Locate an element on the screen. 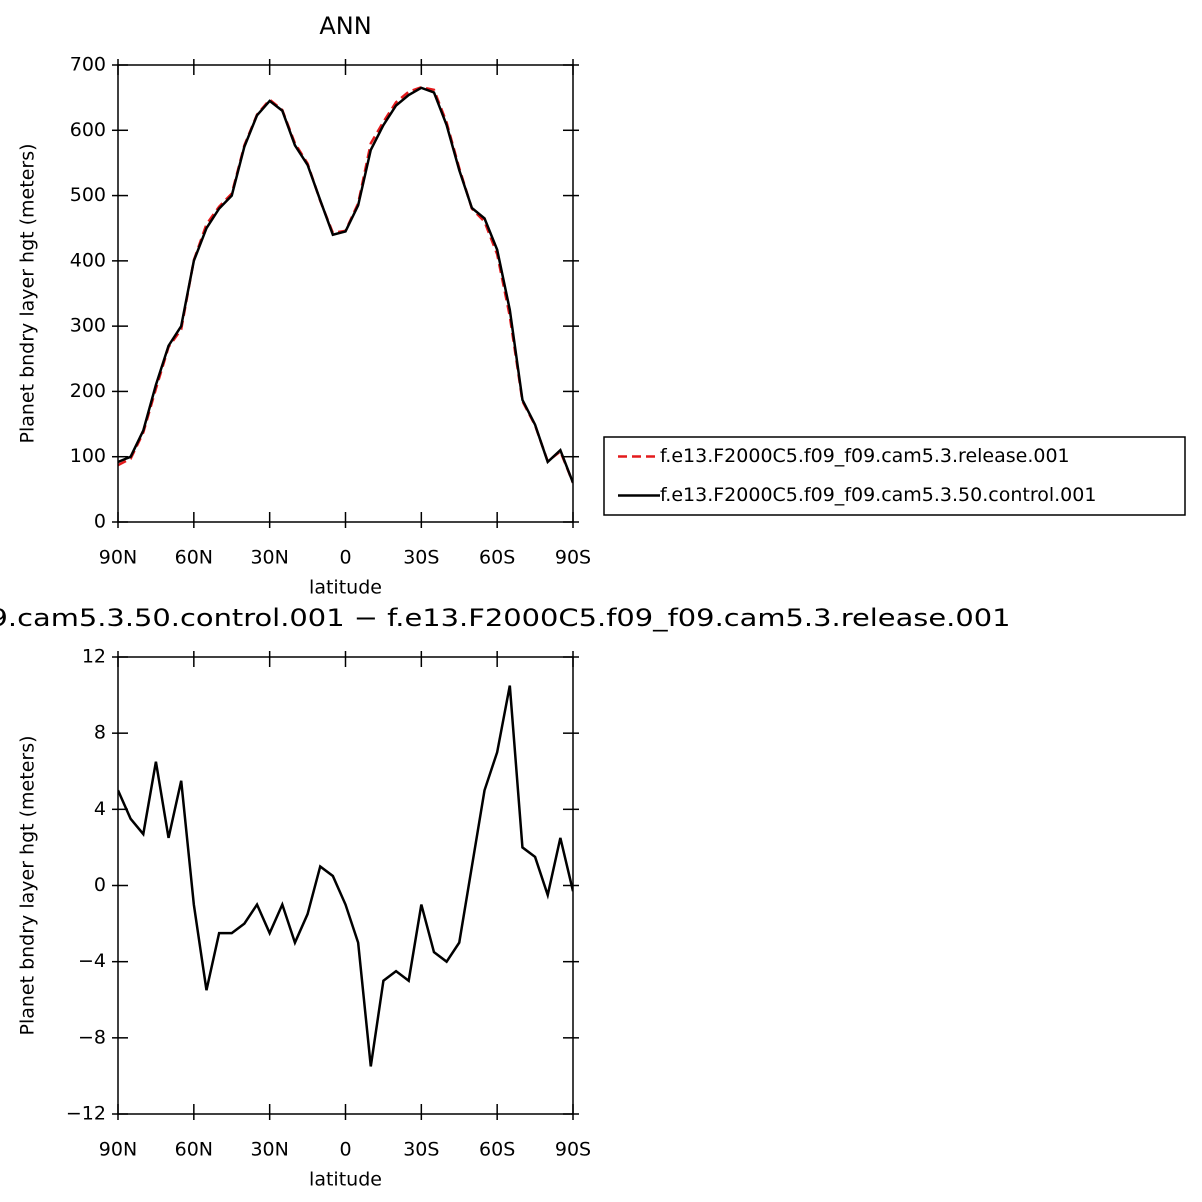 Image resolution: width=1202 pixels, height=1202 pixels. y-tick-label: 8 is located at coordinates (100, 733).